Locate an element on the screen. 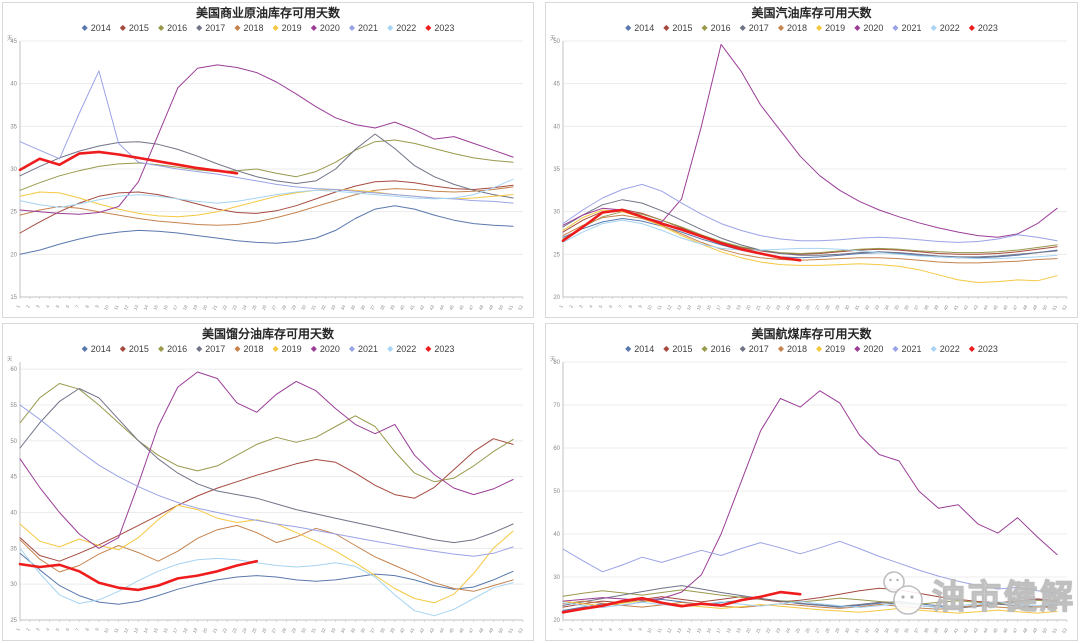  legend-item-2017: ◆ 2017 is located at coordinates (210, 28).